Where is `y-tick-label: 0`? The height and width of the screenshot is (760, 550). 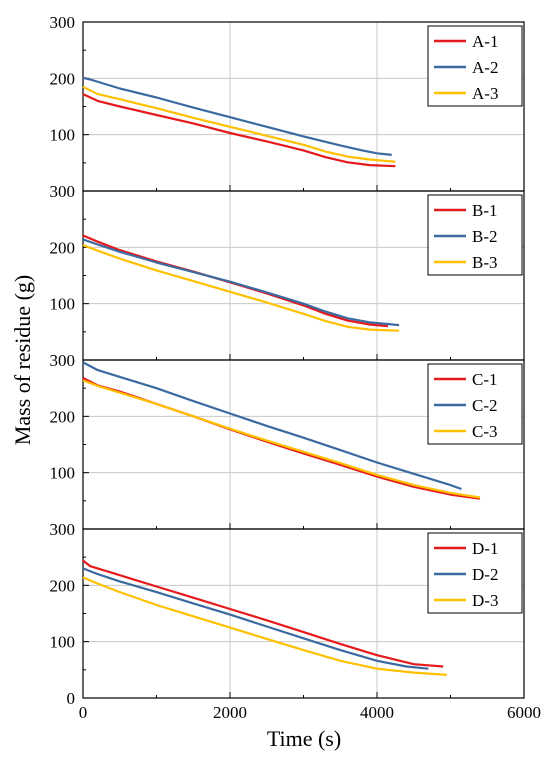 y-tick-label: 0 is located at coordinates (71, 698).